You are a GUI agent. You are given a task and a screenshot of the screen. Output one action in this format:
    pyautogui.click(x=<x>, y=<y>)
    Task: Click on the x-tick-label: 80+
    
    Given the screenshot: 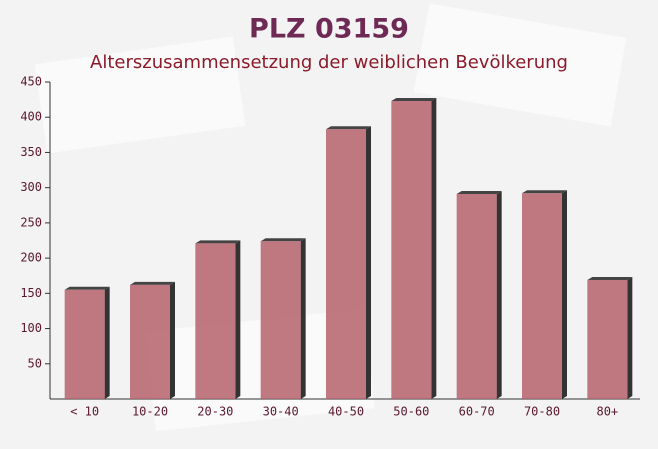 What is the action you would take?
    pyautogui.click(x=607, y=412)
    